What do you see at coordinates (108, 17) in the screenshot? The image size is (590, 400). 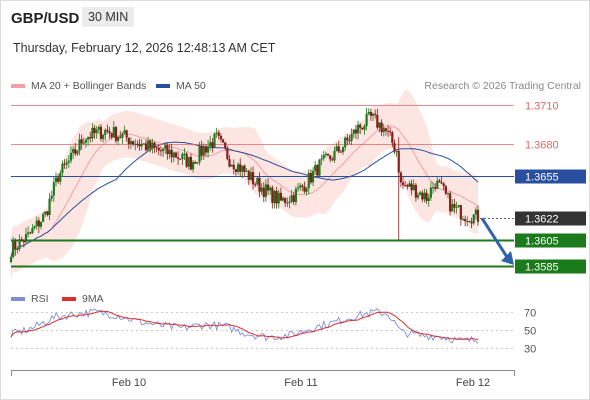 I see `timeframe-badge: 30 MIN` at bounding box center [108, 17].